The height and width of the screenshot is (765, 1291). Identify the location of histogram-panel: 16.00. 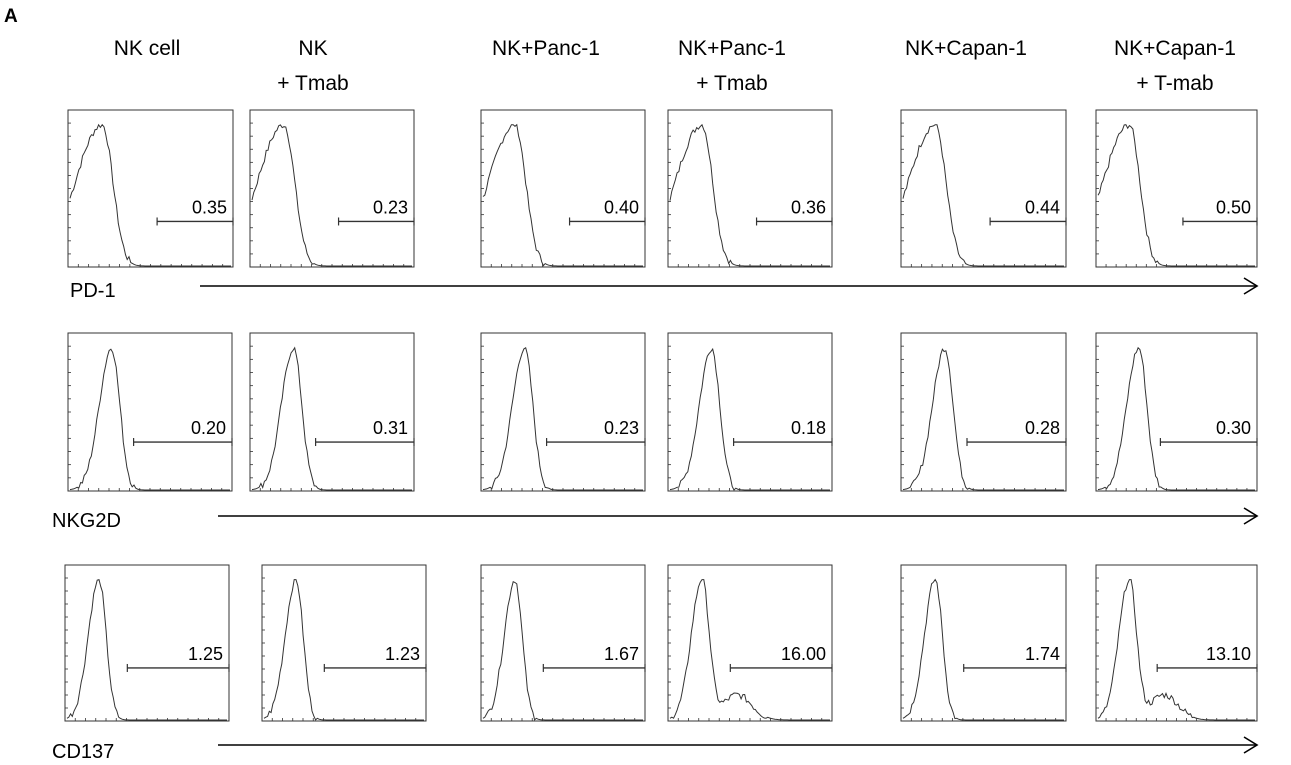
(750, 643).